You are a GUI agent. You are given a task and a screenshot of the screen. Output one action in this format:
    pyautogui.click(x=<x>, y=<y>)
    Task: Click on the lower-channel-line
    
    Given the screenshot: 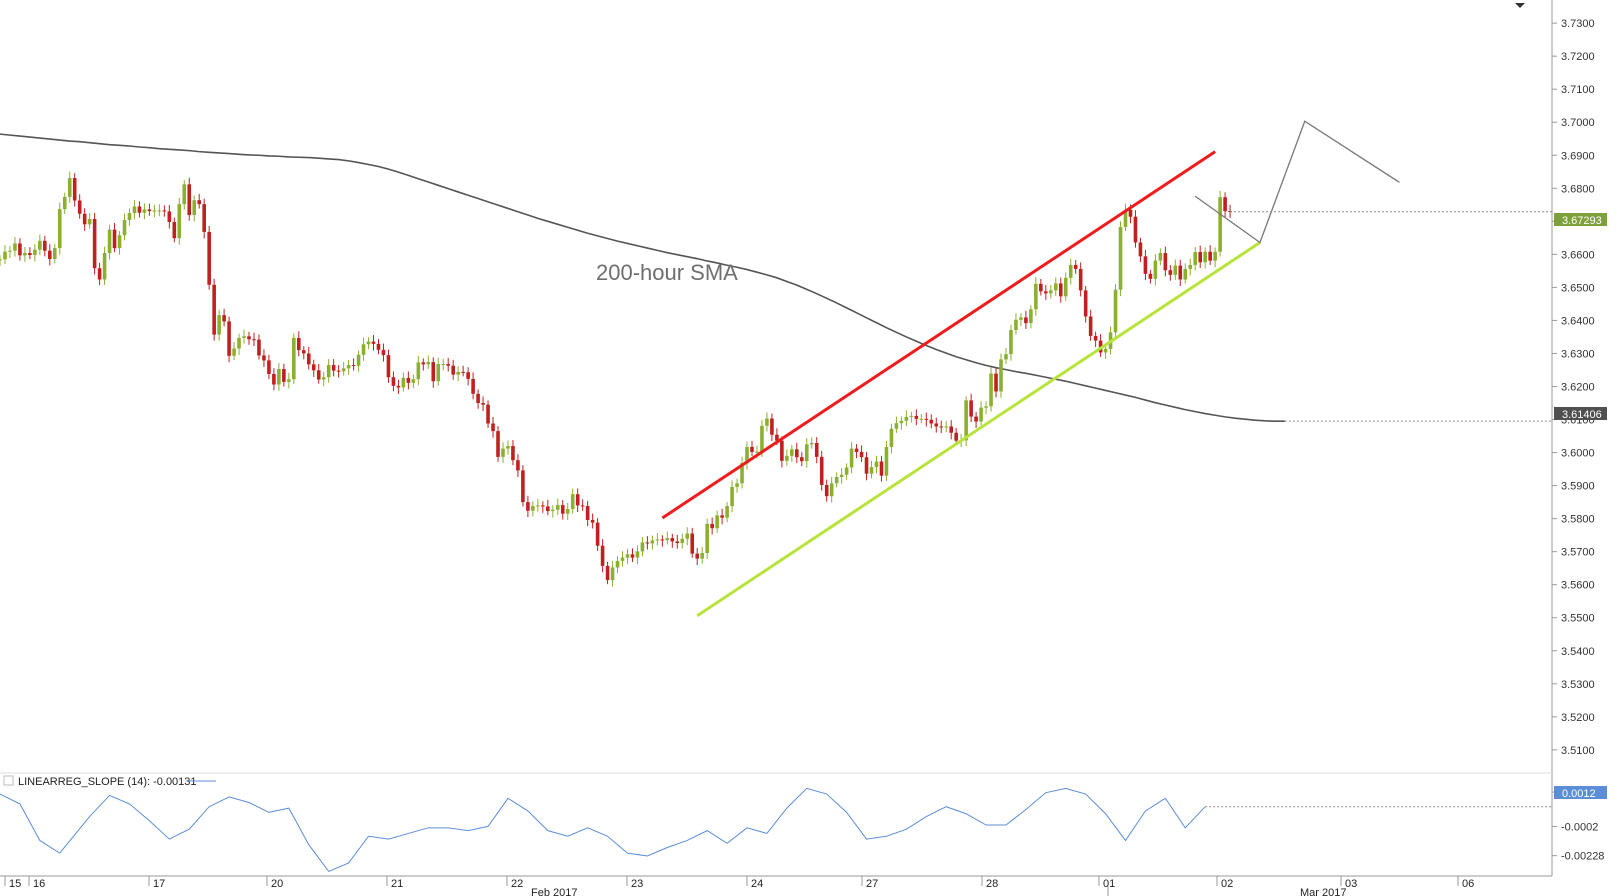 What is the action you would take?
    pyautogui.click(x=978, y=429)
    